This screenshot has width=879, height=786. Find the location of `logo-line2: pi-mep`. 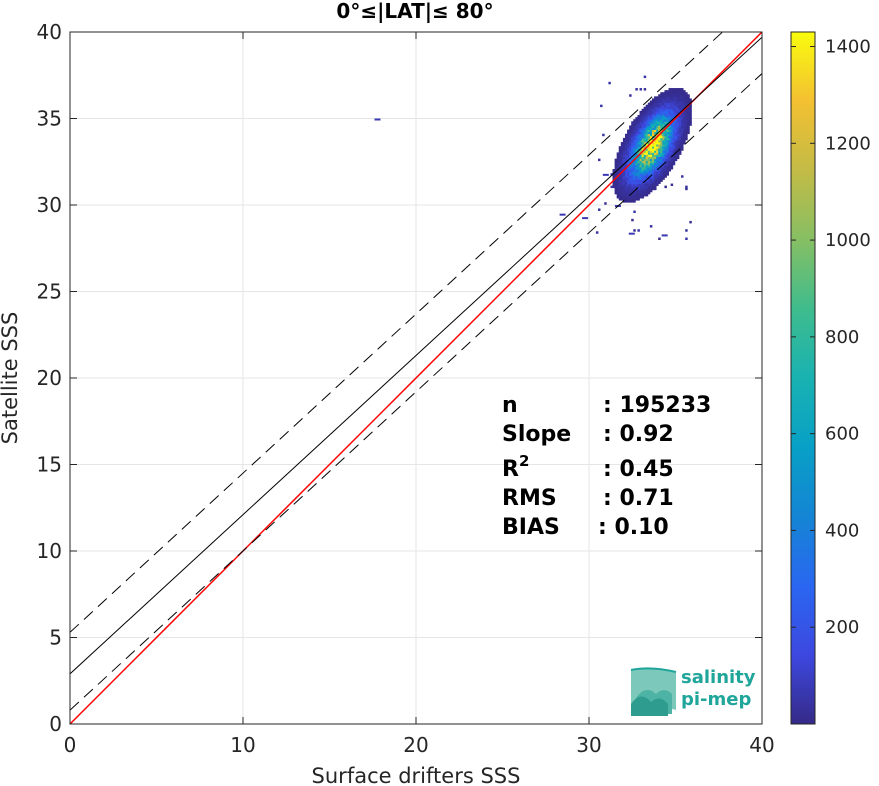

logo-line2: pi-mep is located at coordinates (716, 699).